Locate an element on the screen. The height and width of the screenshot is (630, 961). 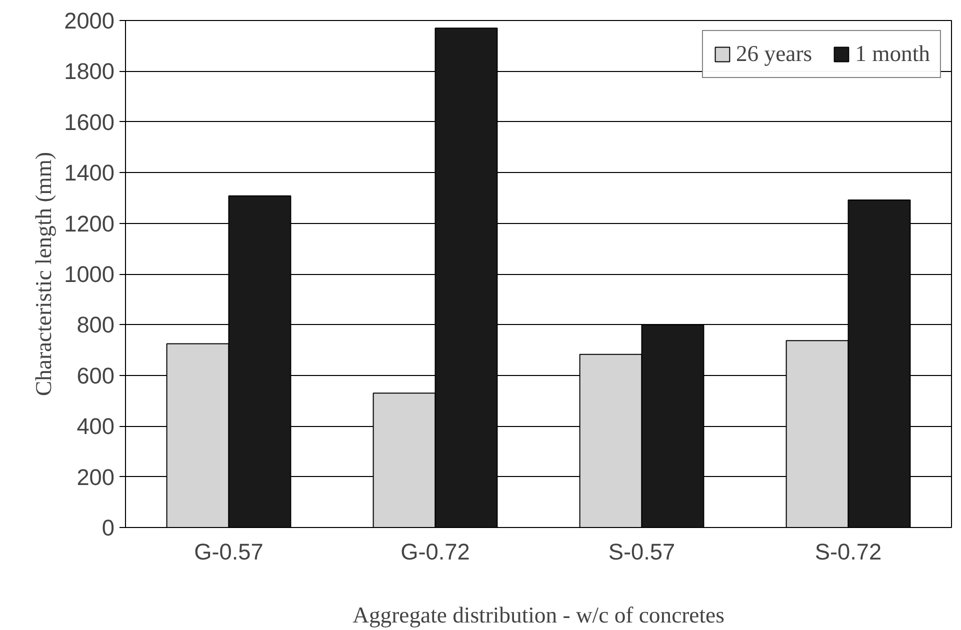
y-tick-label: 1400 is located at coordinates (89, 173).